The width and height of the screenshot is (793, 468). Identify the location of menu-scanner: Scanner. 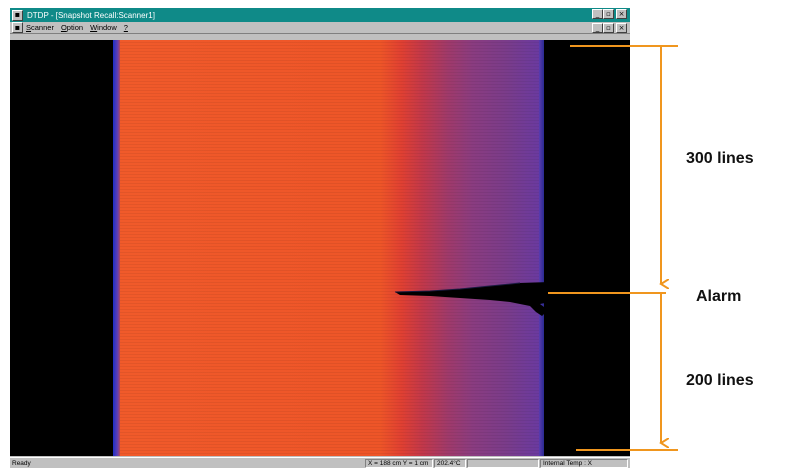
(40, 27).